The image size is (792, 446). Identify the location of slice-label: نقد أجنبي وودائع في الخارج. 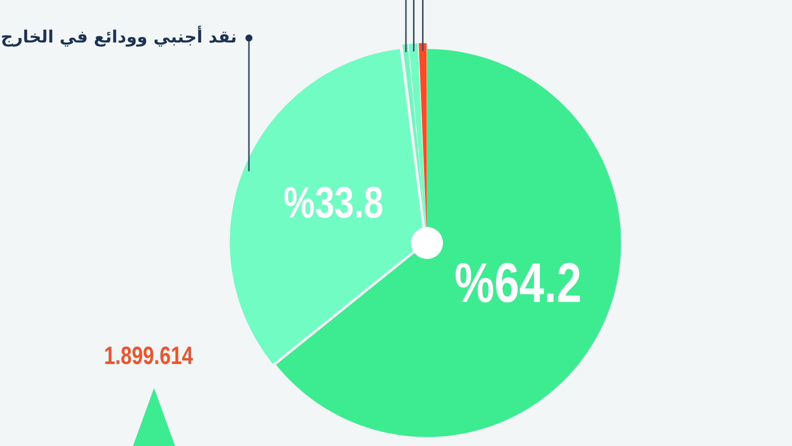
(118, 36).